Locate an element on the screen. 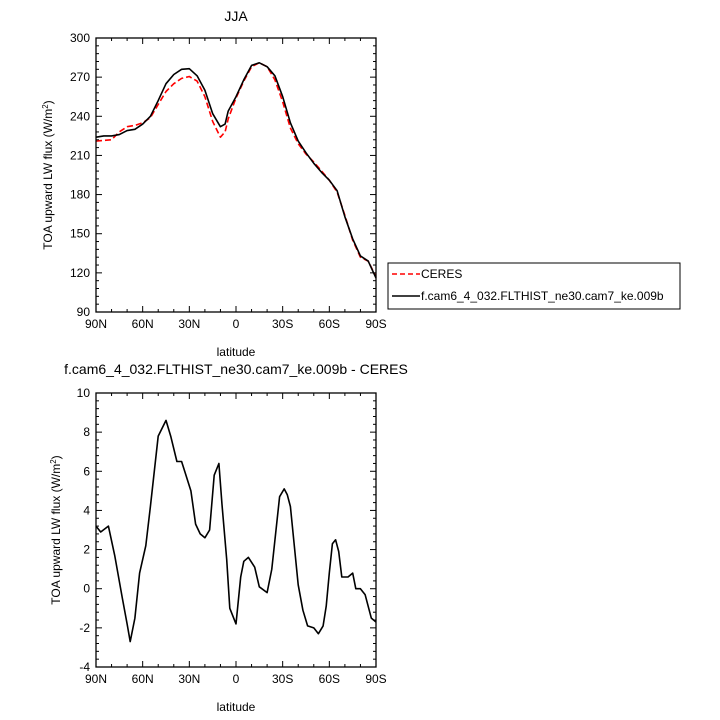 The width and height of the screenshot is (720, 720). bottom-y-tick-label: 0 is located at coordinates (86, 589).